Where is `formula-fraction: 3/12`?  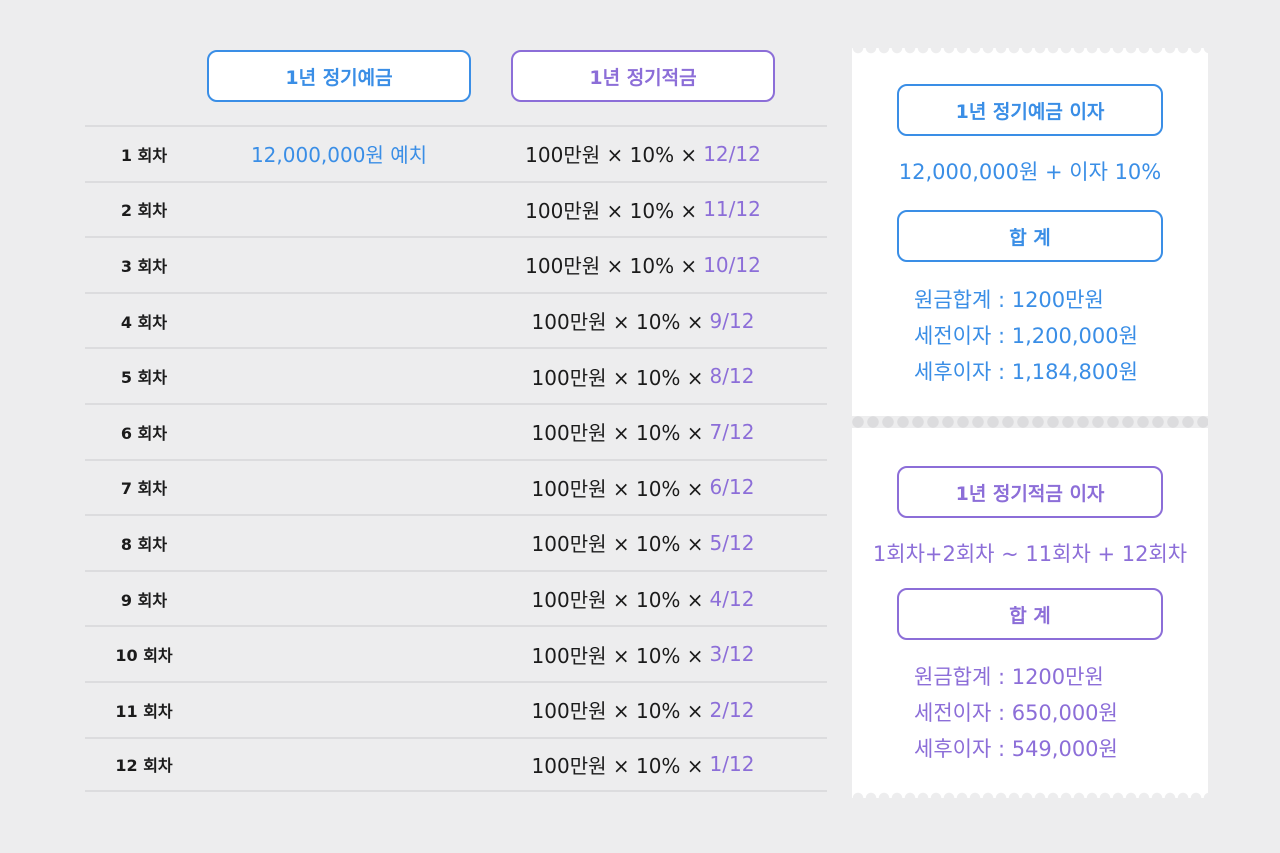
formula-fraction: 3/12 is located at coordinates (732, 654).